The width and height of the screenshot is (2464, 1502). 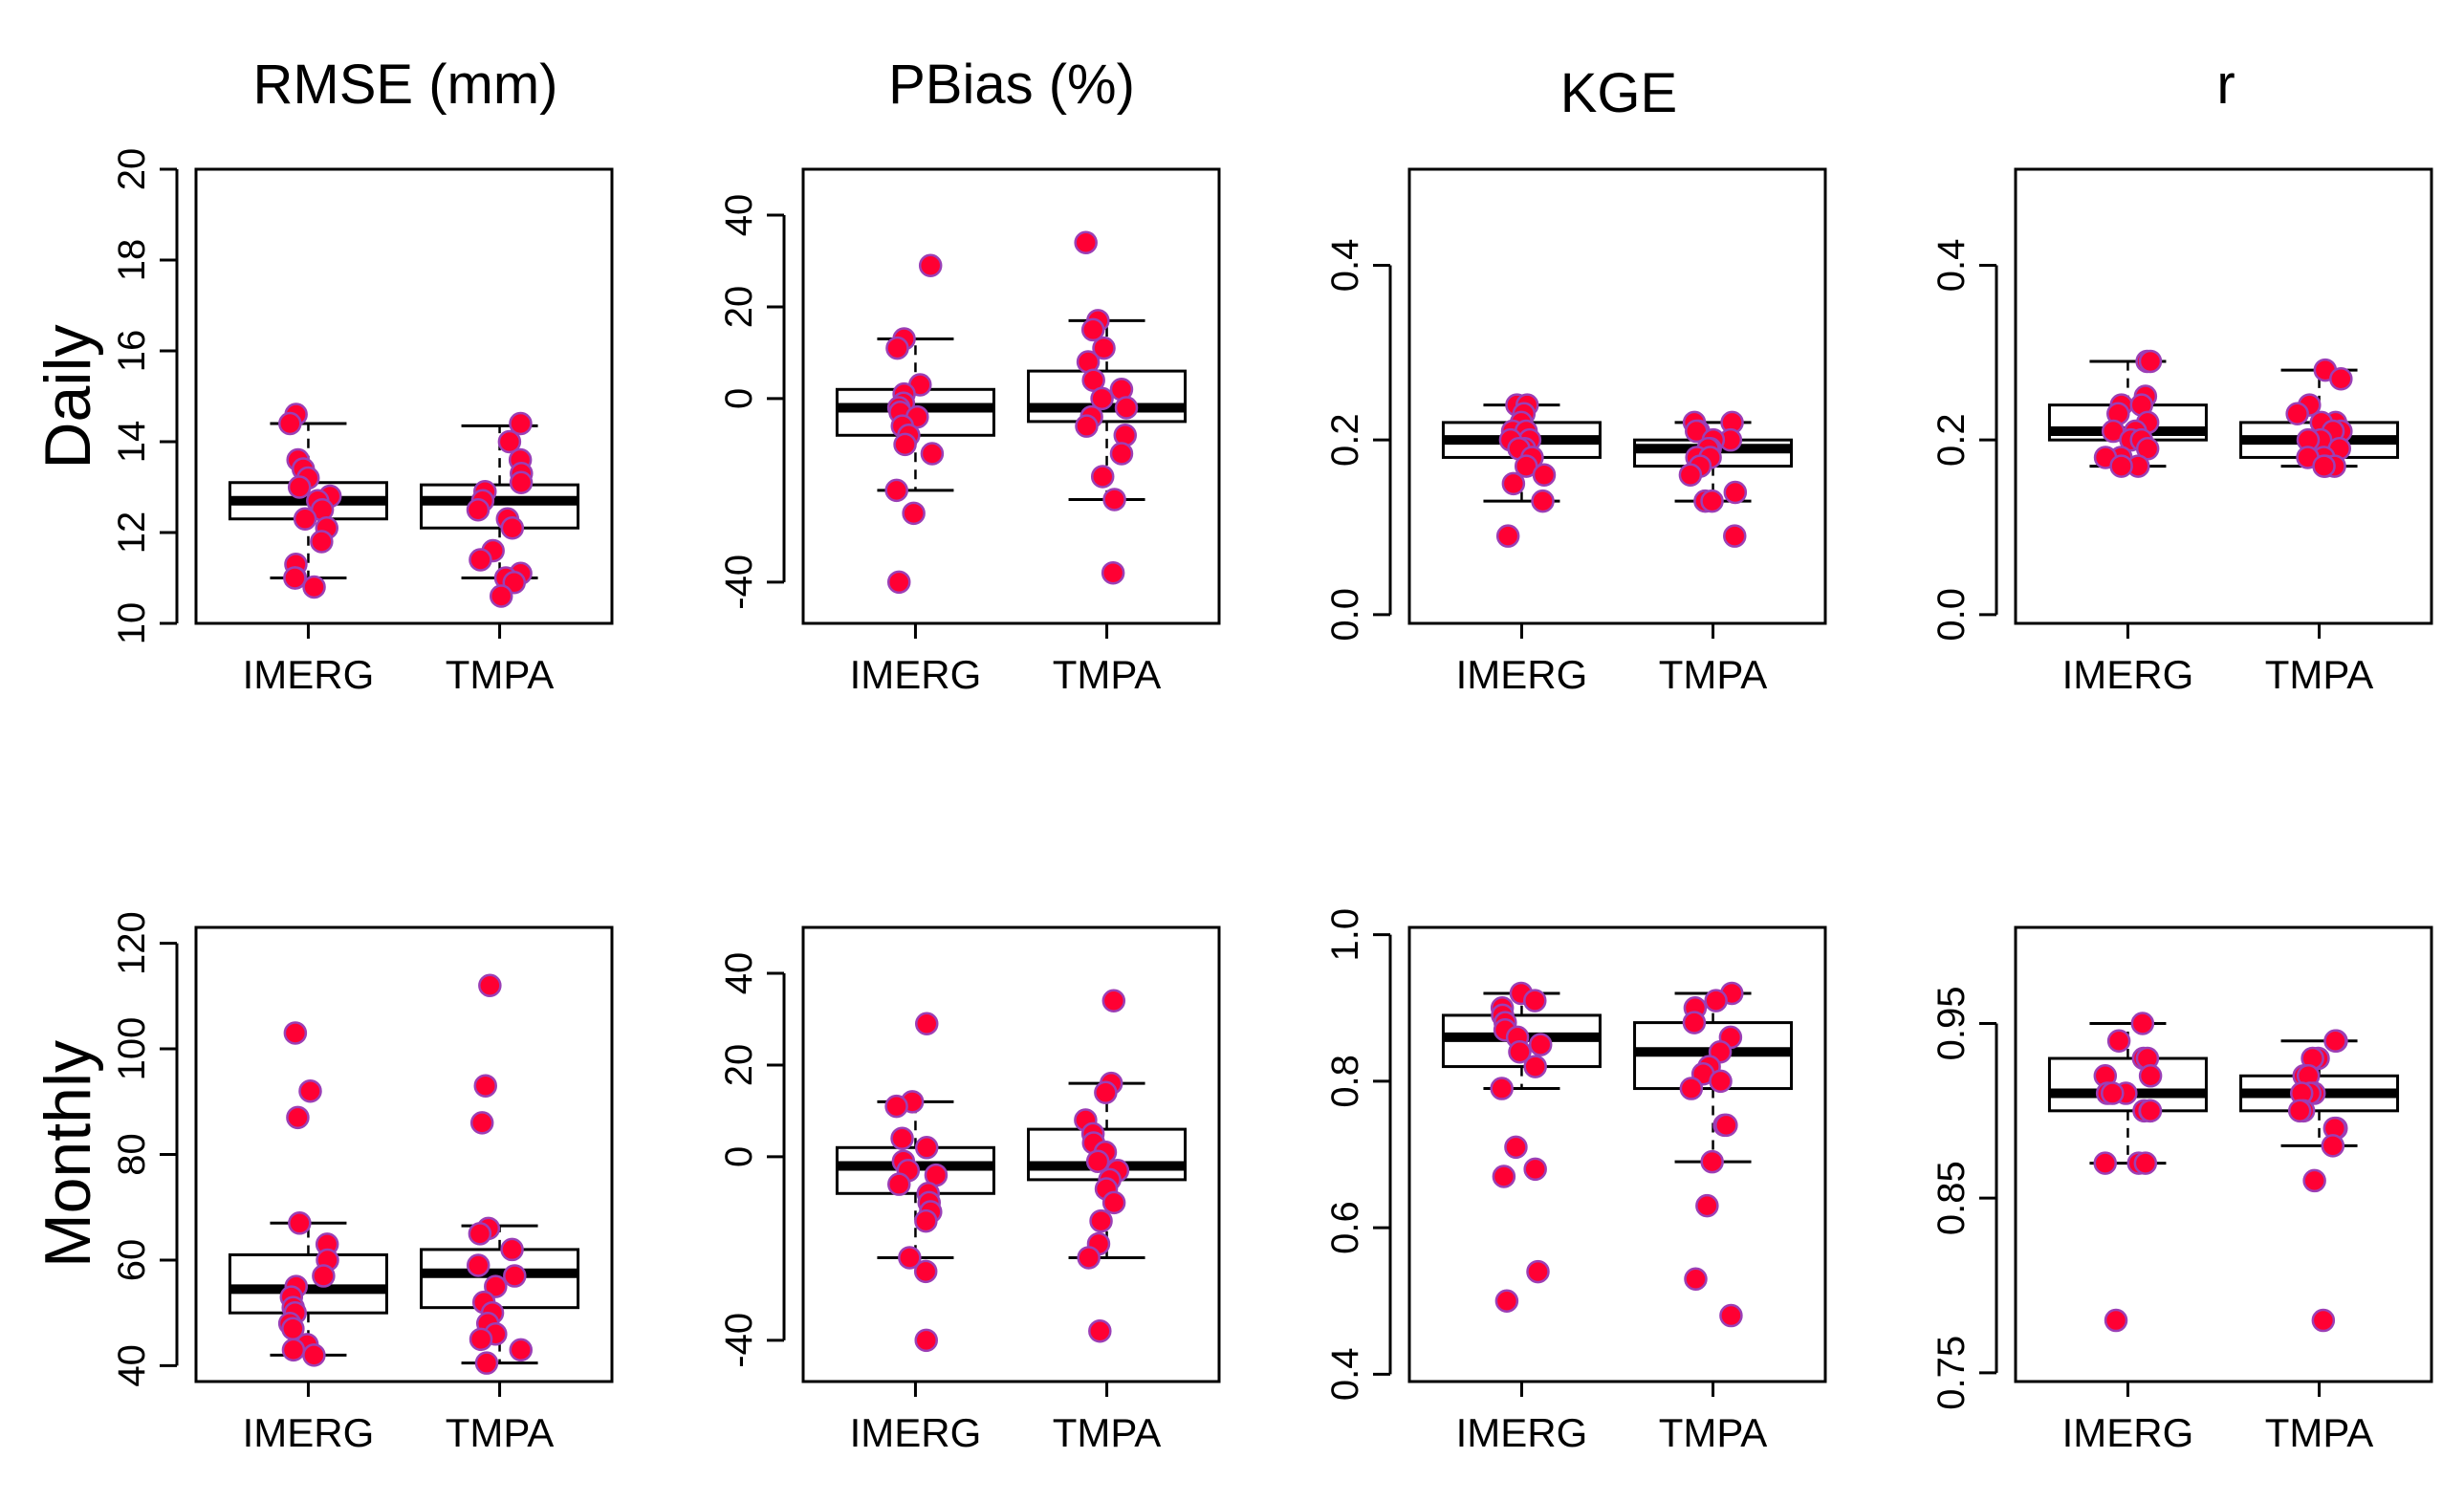 I want to click on y-tick-label: 18, so click(x=132, y=260).